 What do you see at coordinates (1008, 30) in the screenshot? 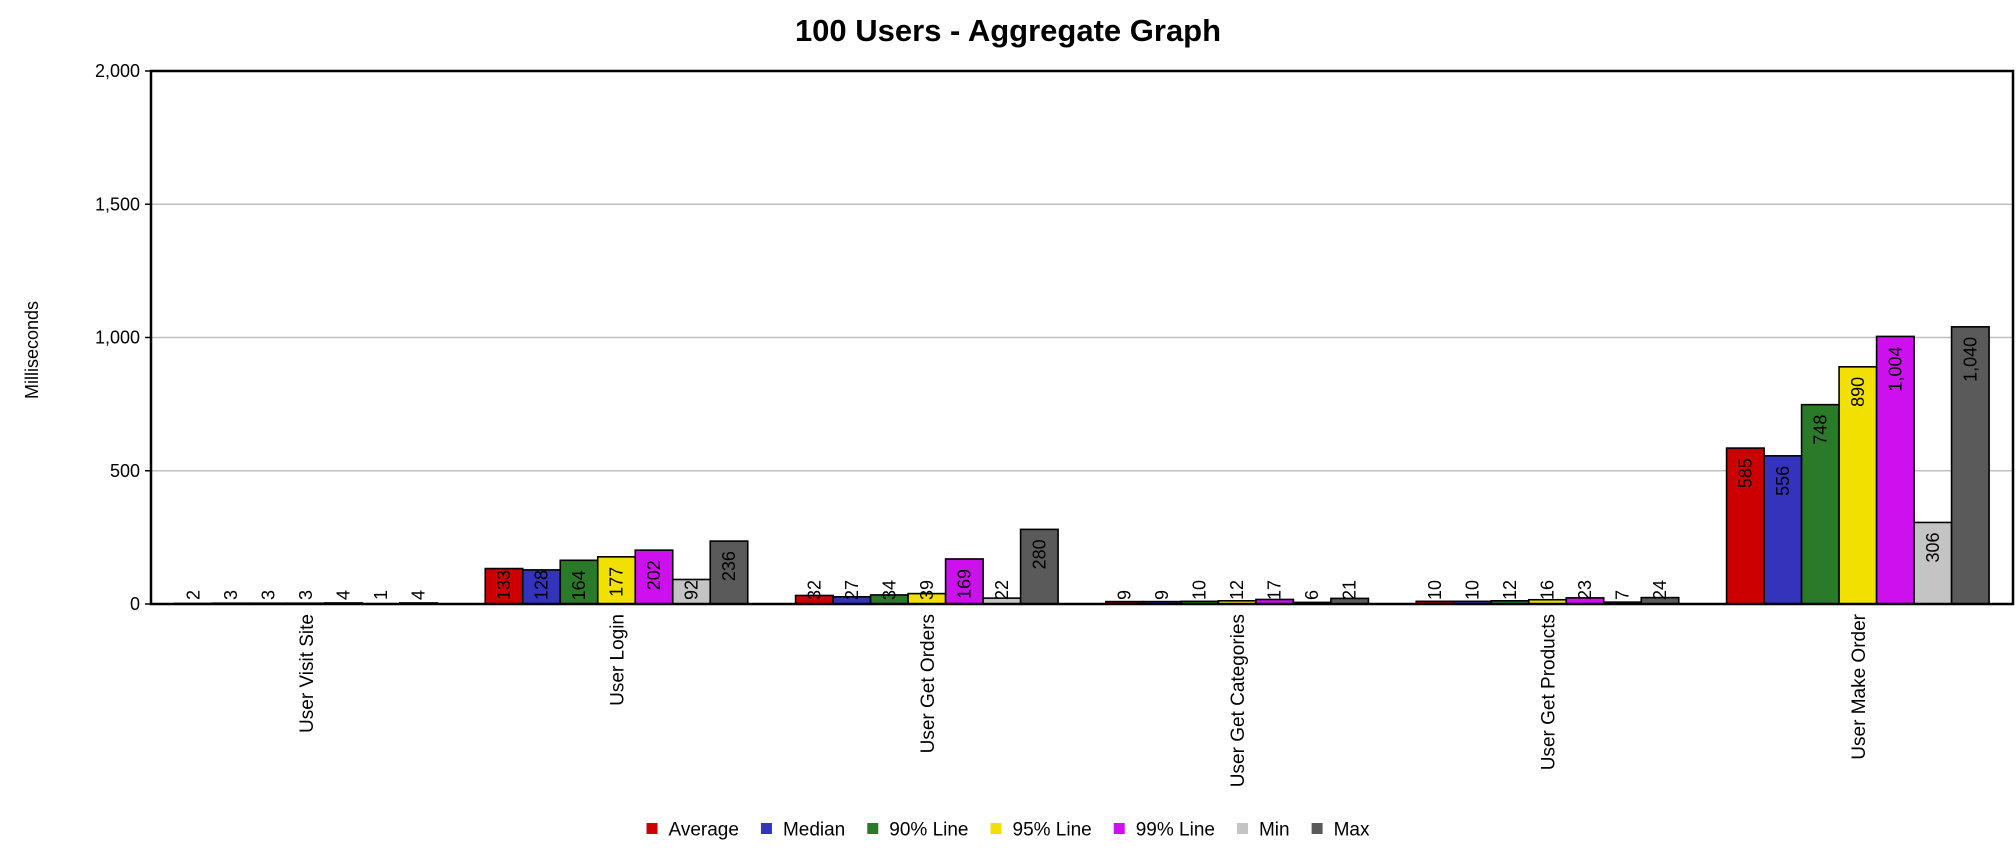
I see `chart-title: 100 Users - Aggregate Graph` at bounding box center [1008, 30].